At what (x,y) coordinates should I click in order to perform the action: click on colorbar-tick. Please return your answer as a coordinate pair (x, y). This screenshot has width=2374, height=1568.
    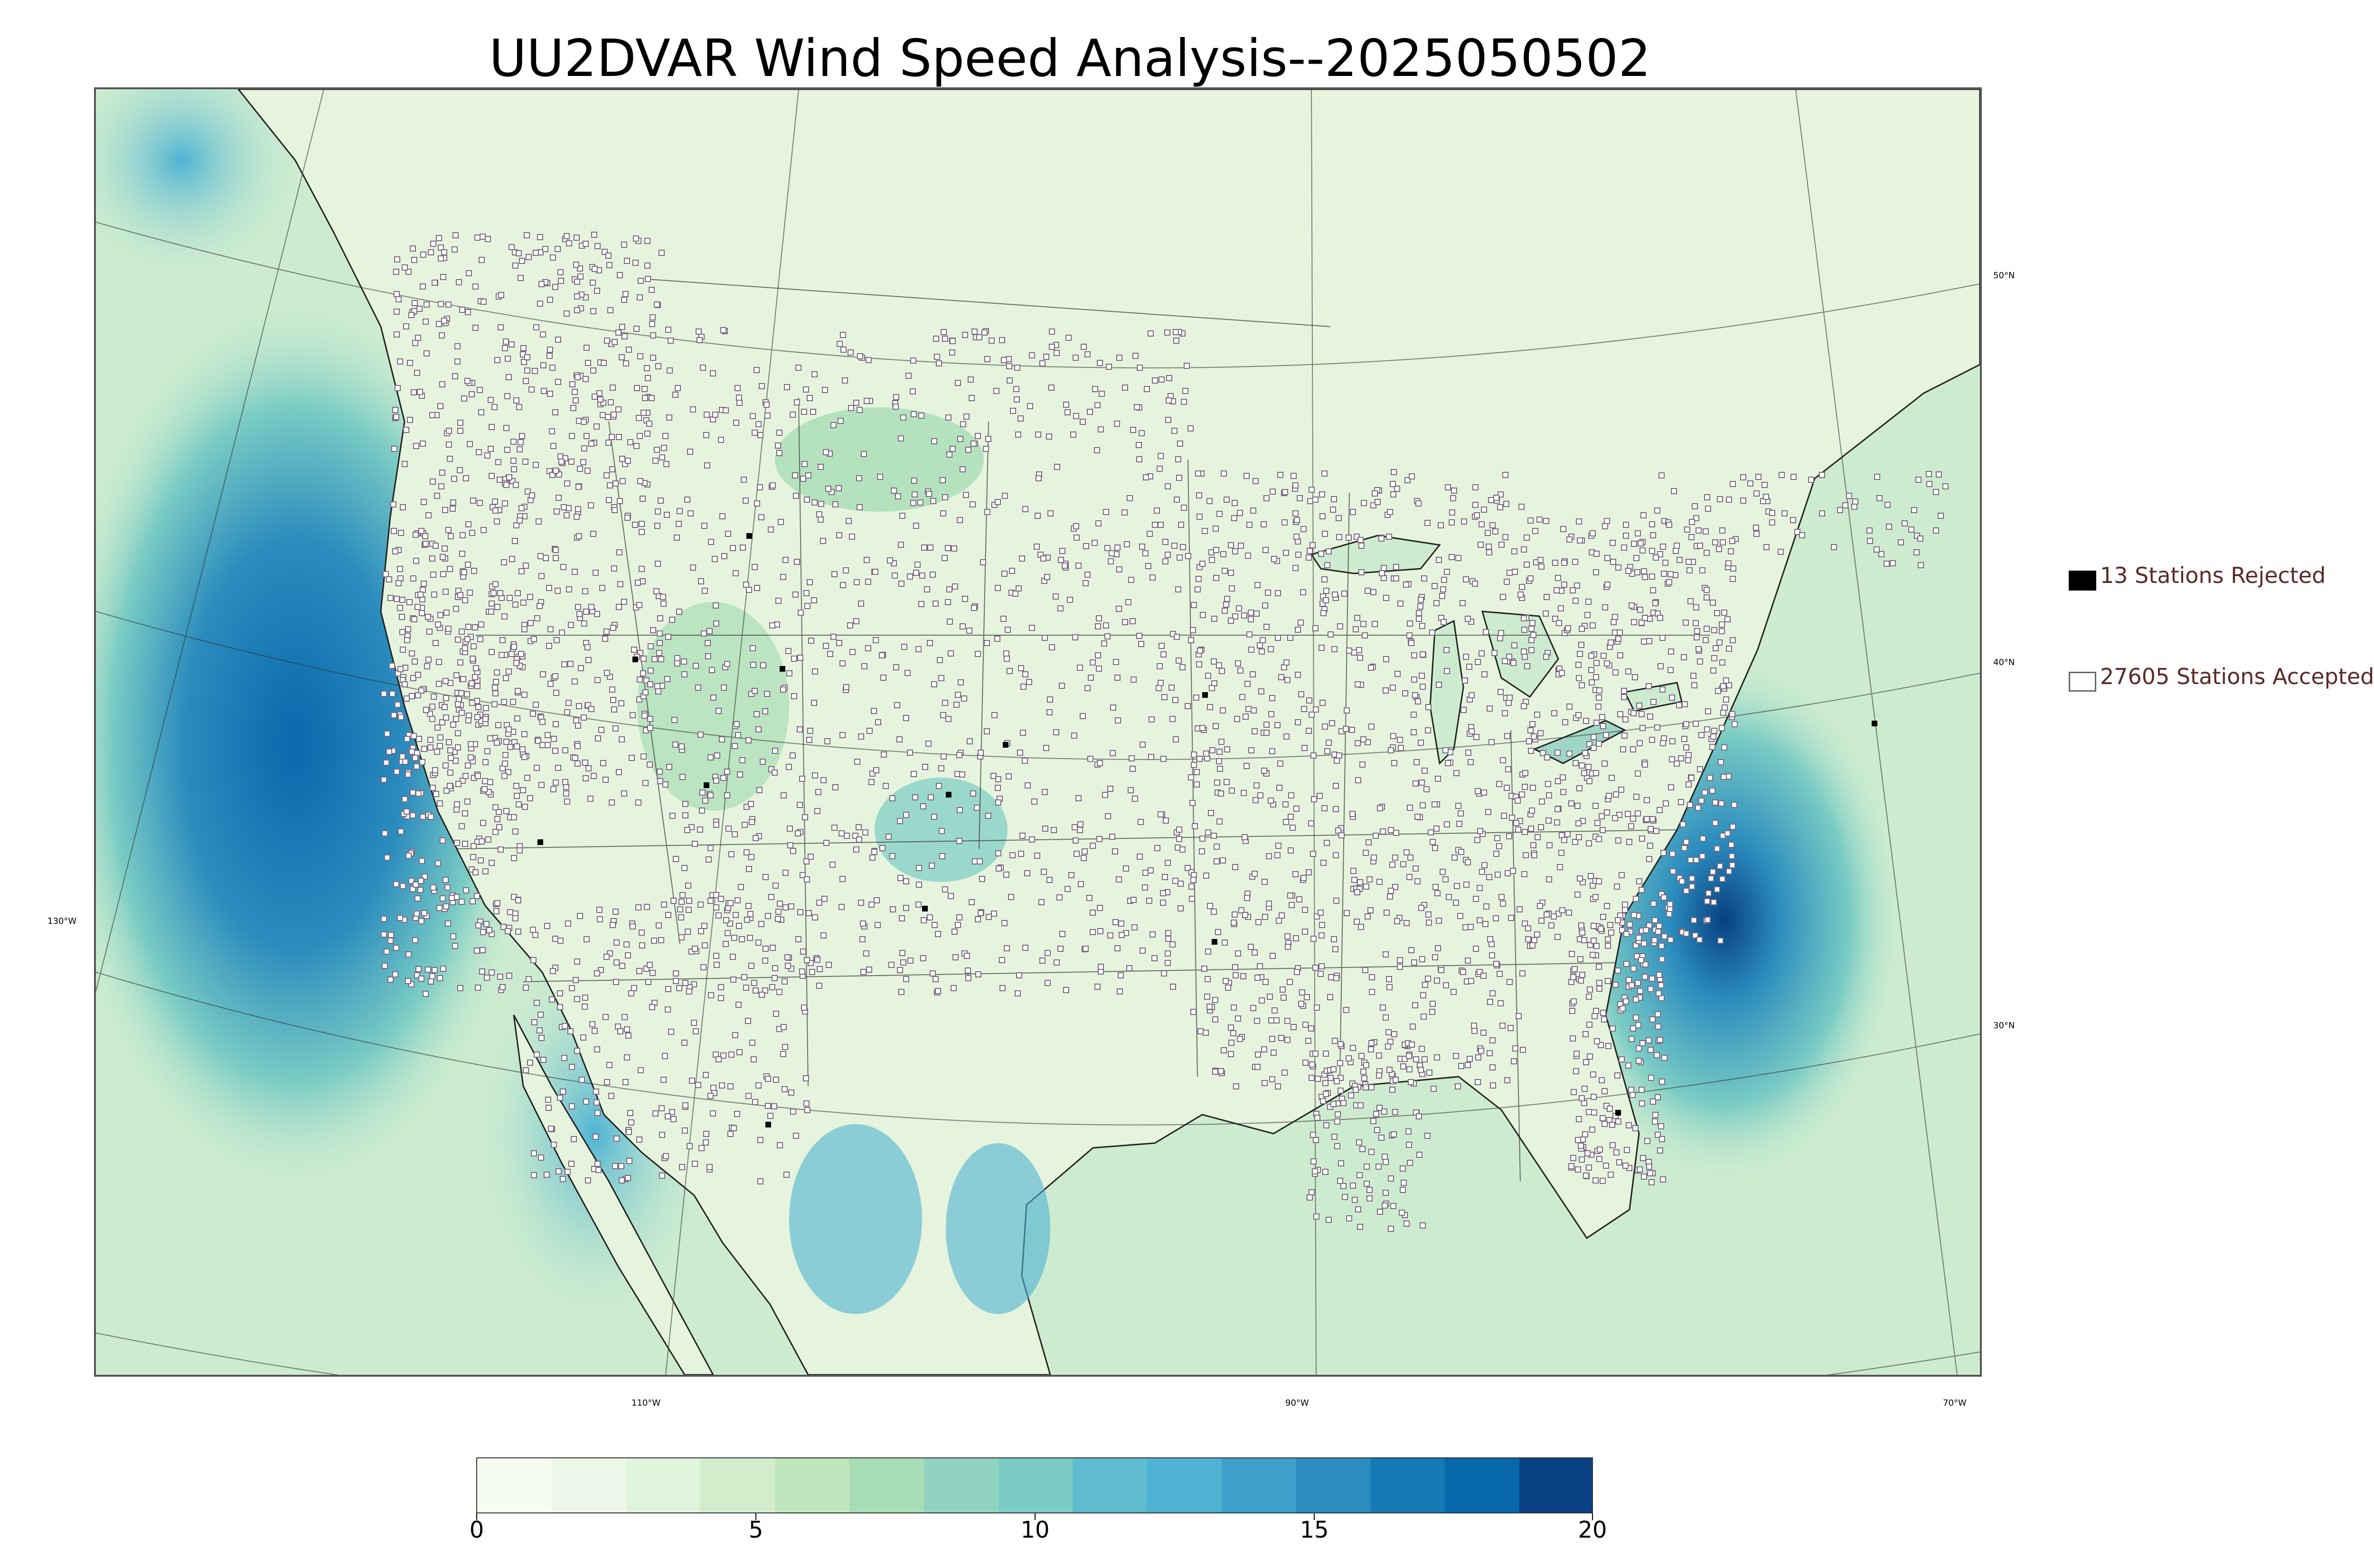
    Looking at the image, I should click on (1035, 1517).